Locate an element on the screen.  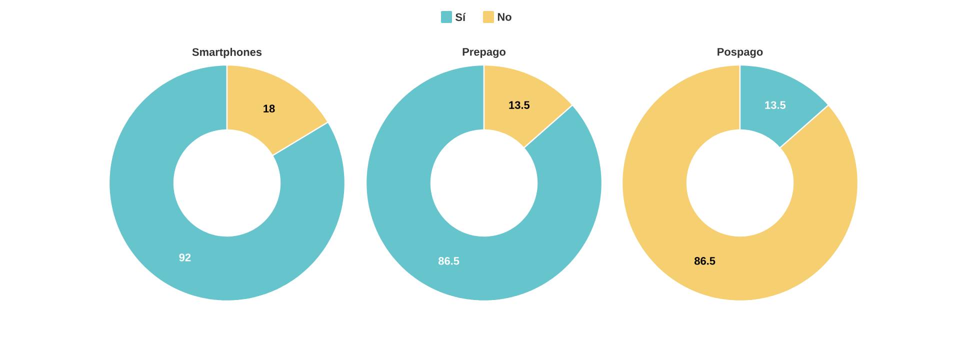
legend-label: No is located at coordinates (505, 17).